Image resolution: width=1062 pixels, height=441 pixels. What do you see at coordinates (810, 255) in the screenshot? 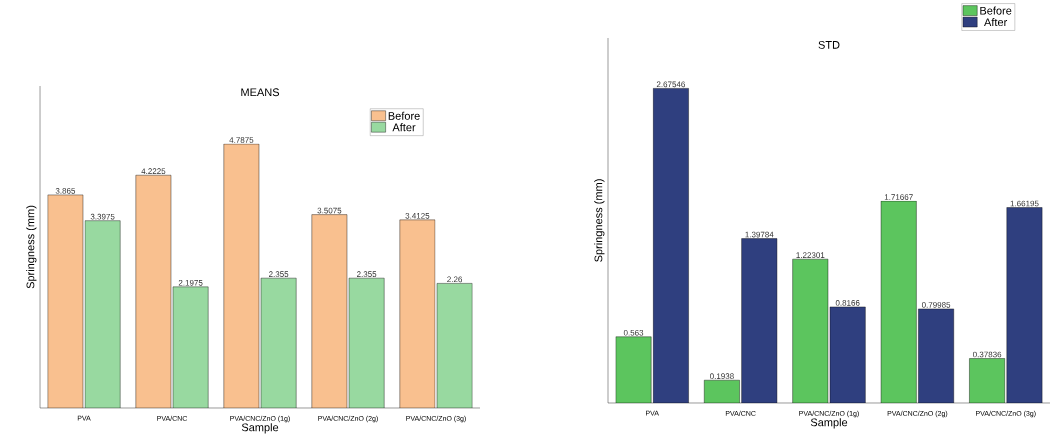
I see `data-label: 1.22301` at bounding box center [810, 255].